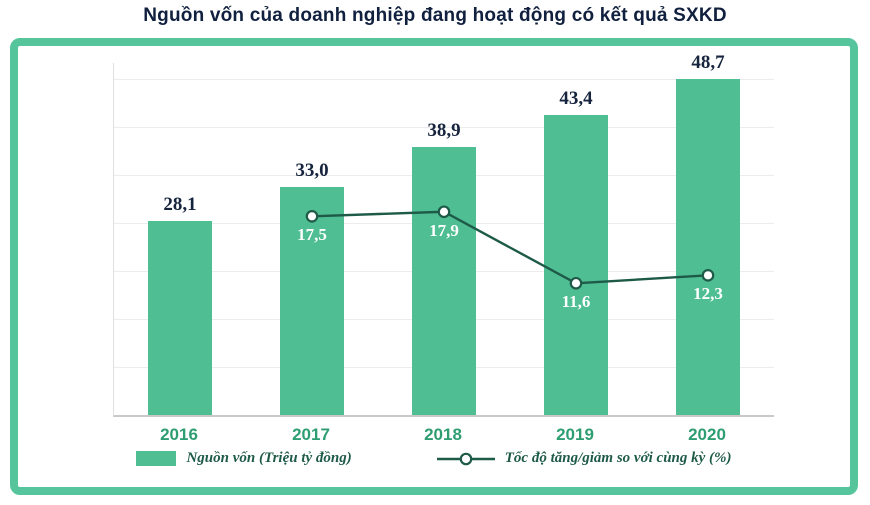 This screenshot has width=870, height=505. I want to click on line-value-label: 11,6, so click(576, 302).